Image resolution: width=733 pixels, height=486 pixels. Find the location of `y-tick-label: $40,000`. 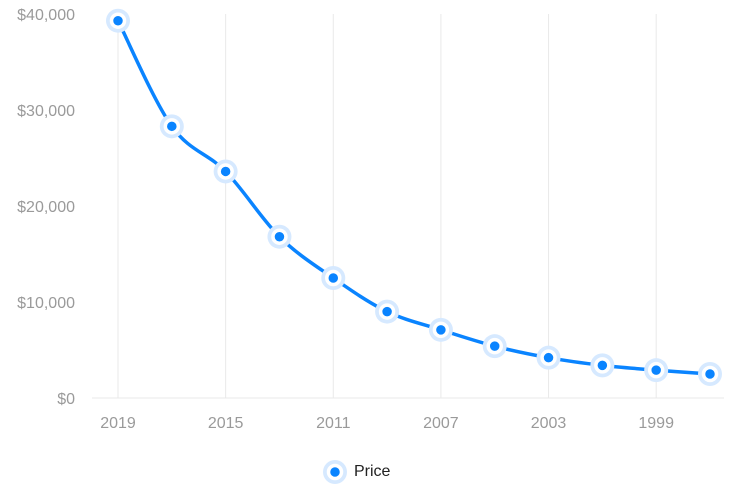

y-tick-label: $40,000 is located at coordinates (46, 15).